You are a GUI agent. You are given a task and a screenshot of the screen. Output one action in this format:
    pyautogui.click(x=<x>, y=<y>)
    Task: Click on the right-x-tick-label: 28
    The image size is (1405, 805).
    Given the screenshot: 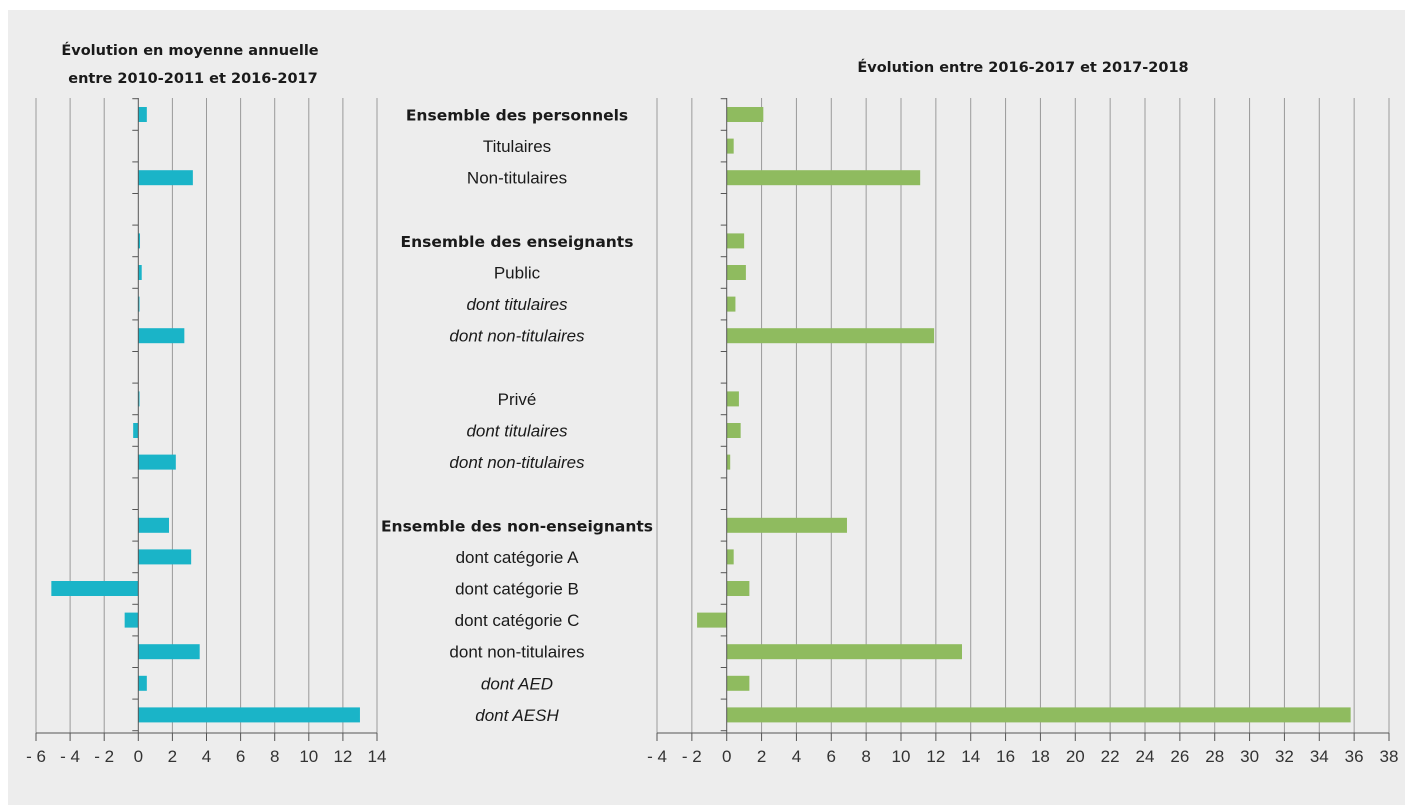 What is the action you would take?
    pyautogui.click(x=1214, y=756)
    